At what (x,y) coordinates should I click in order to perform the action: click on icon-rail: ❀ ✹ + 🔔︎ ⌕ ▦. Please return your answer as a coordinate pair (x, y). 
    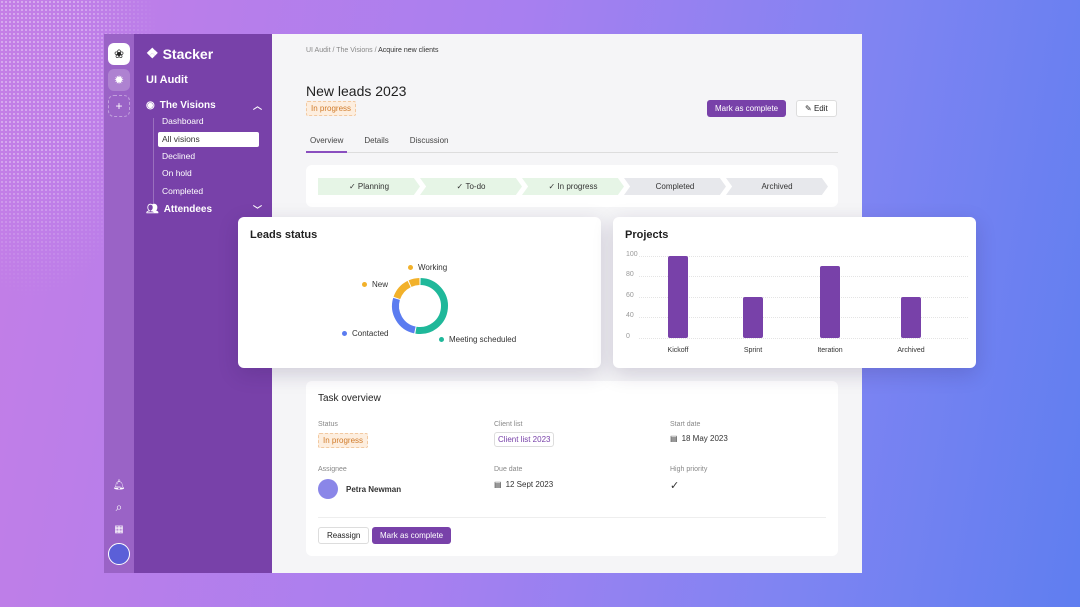
    Looking at the image, I should click on (119, 303).